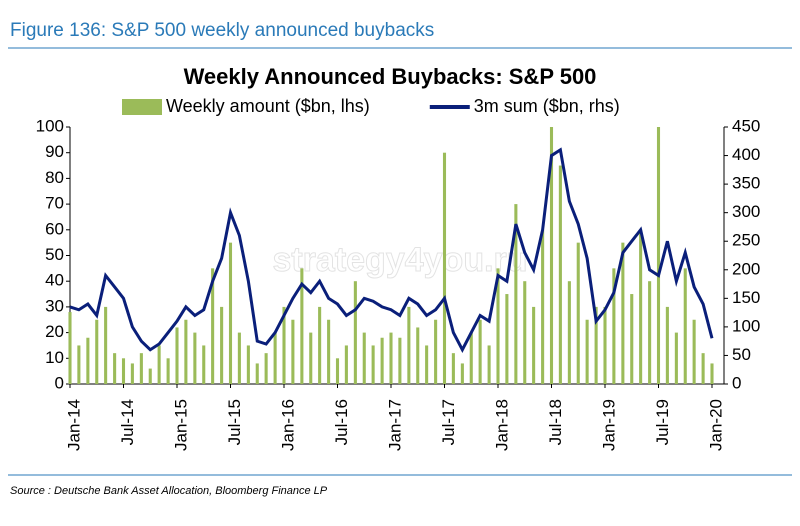  What do you see at coordinates (127, 422) in the screenshot?
I see `x-tick-label: Jul-14` at bounding box center [127, 422].